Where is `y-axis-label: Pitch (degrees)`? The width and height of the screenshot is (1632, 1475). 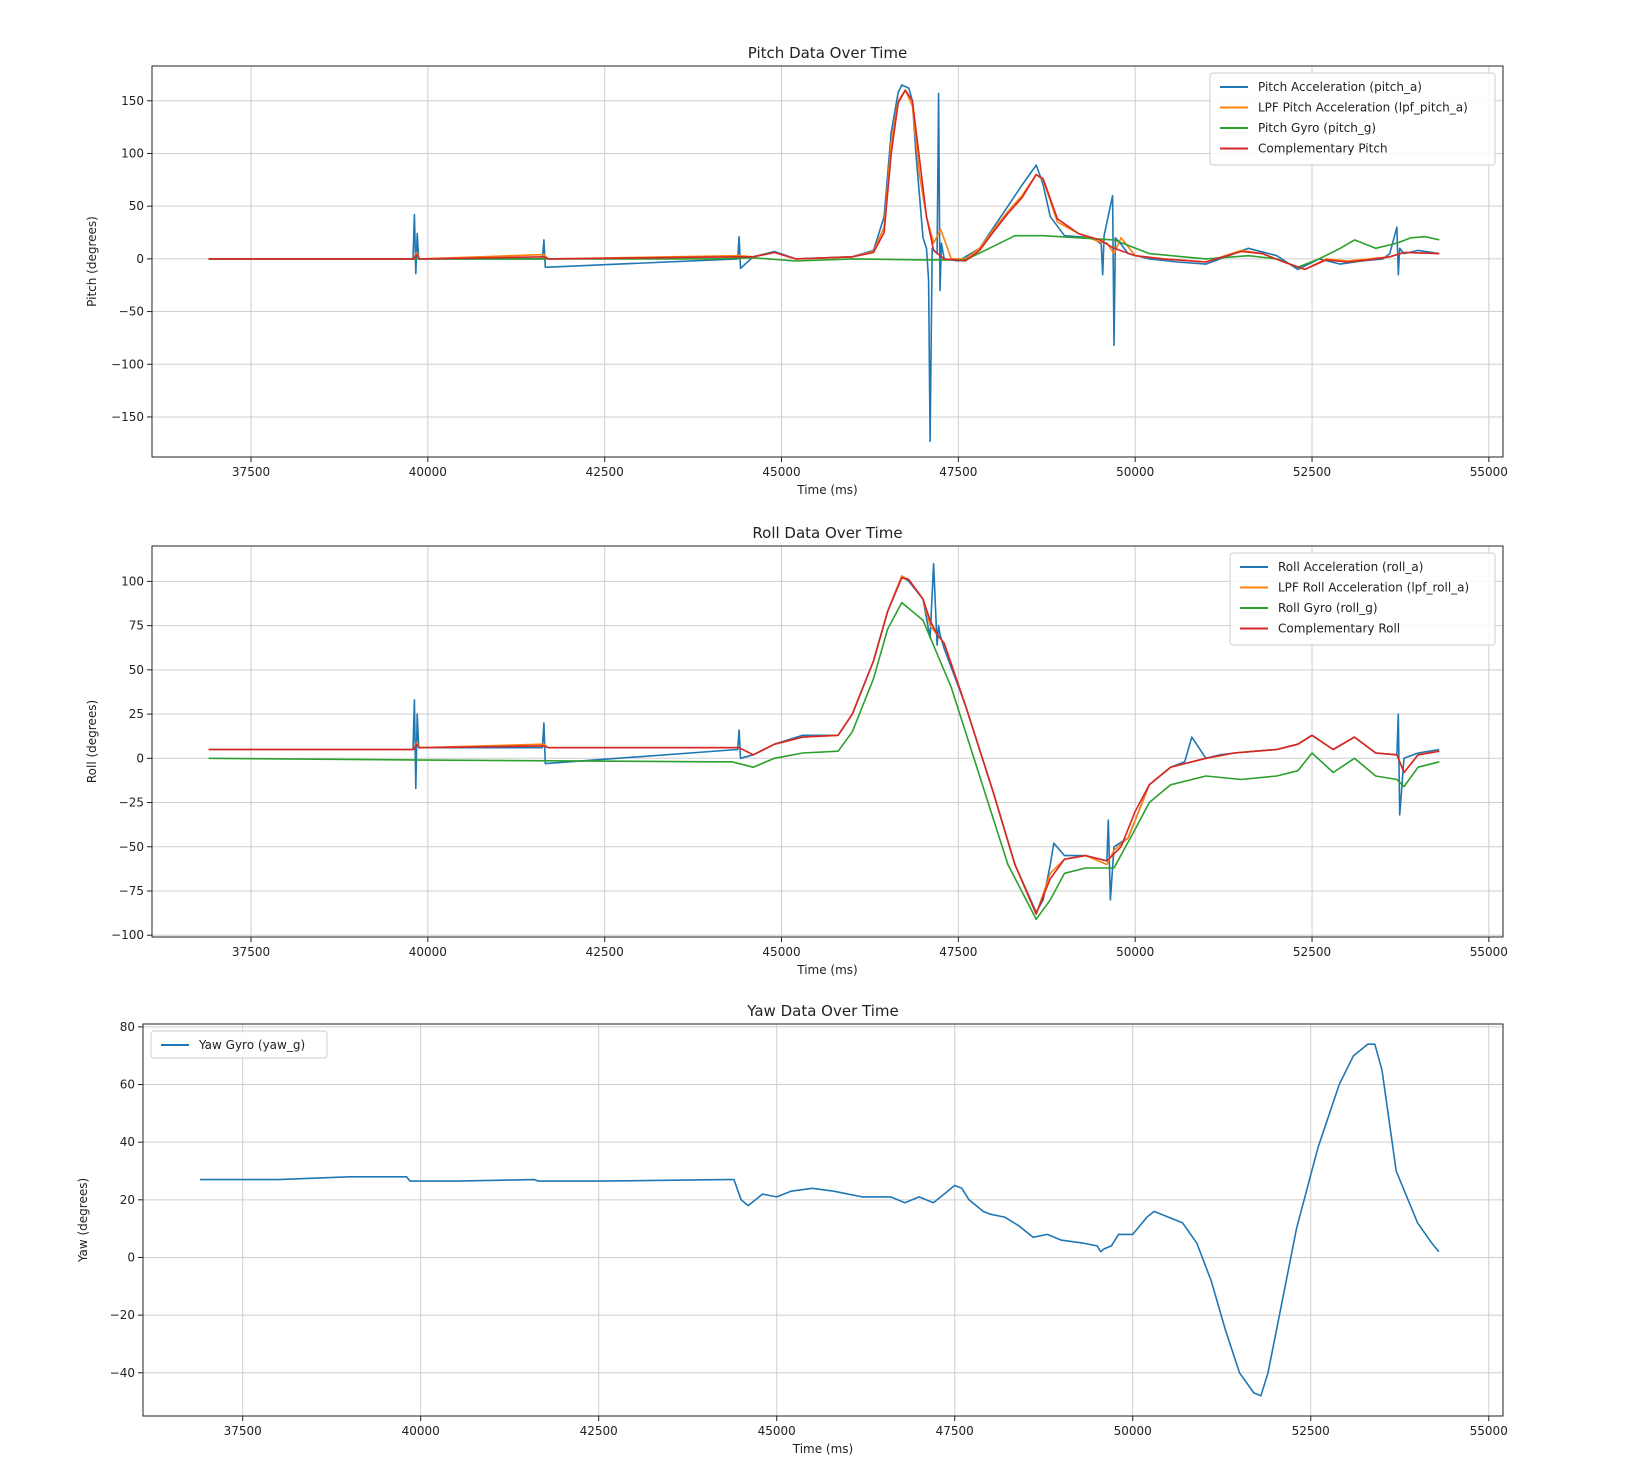
y-axis-label: Pitch (degrees) is located at coordinates (92, 261).